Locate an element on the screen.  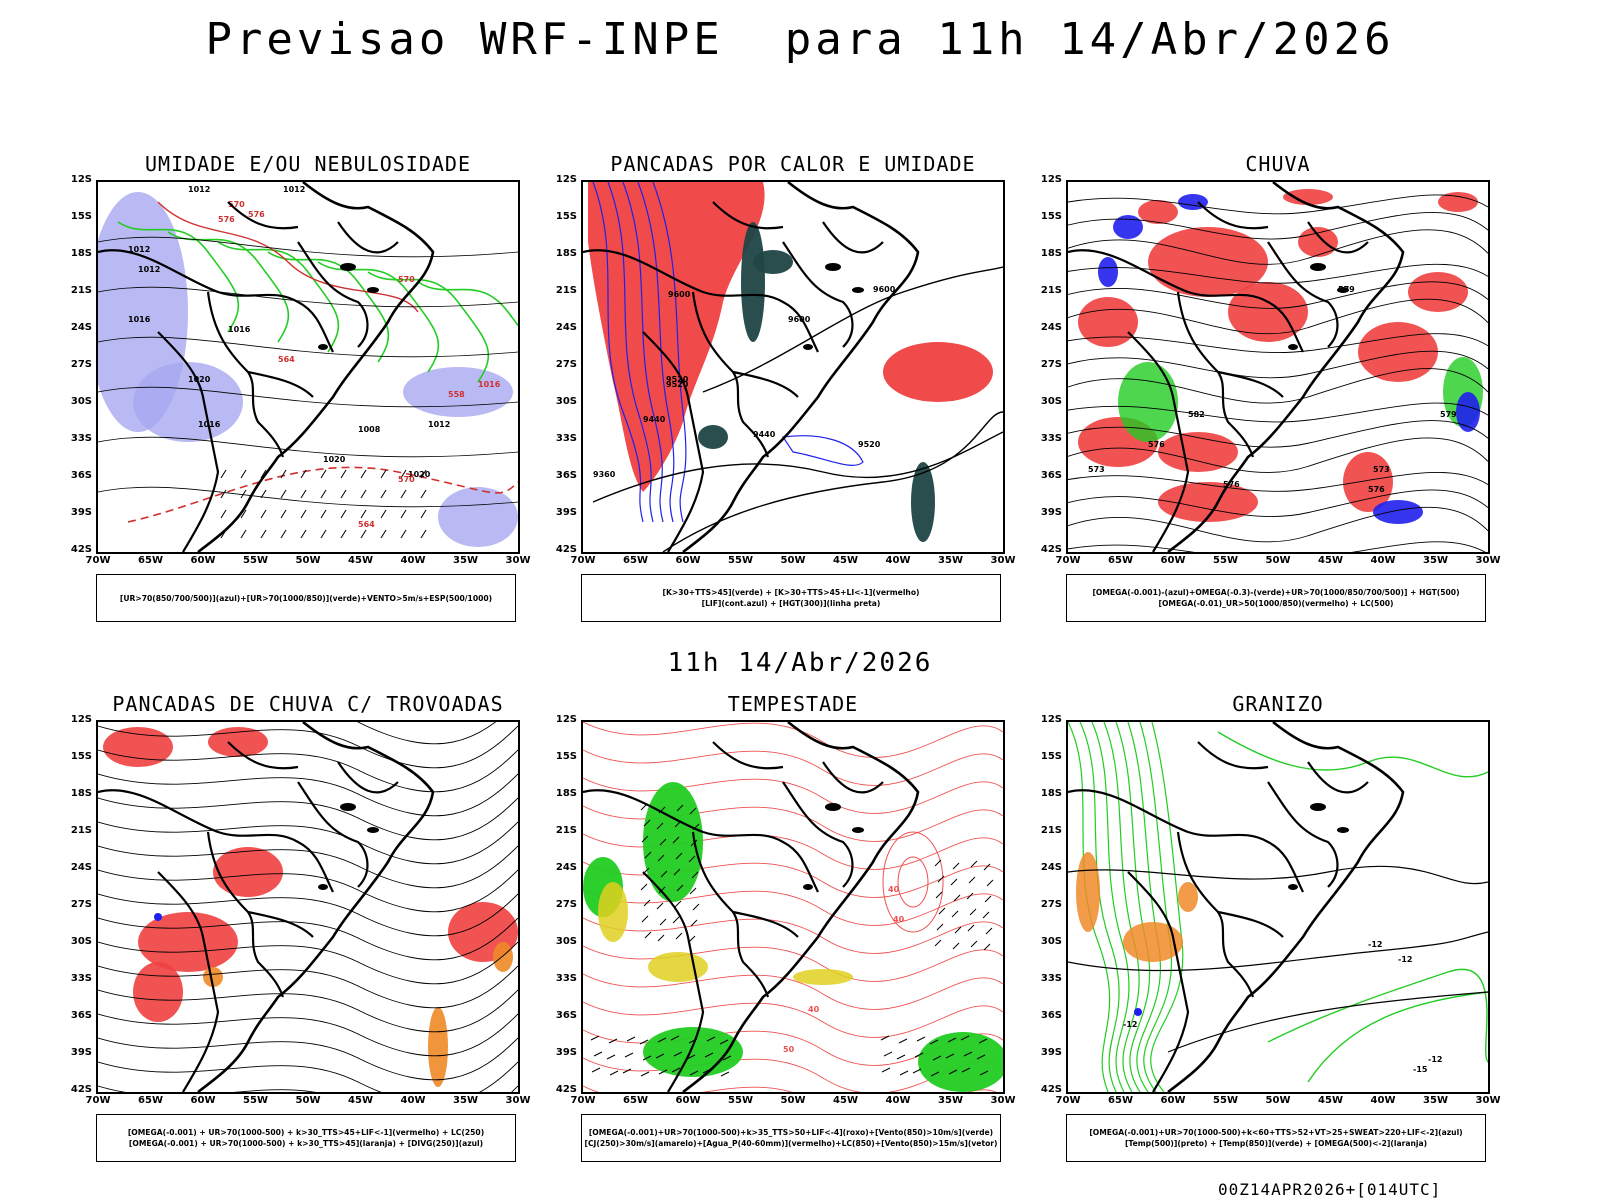
latitude-tick-label: 42S is located at coordinates (566, 549).